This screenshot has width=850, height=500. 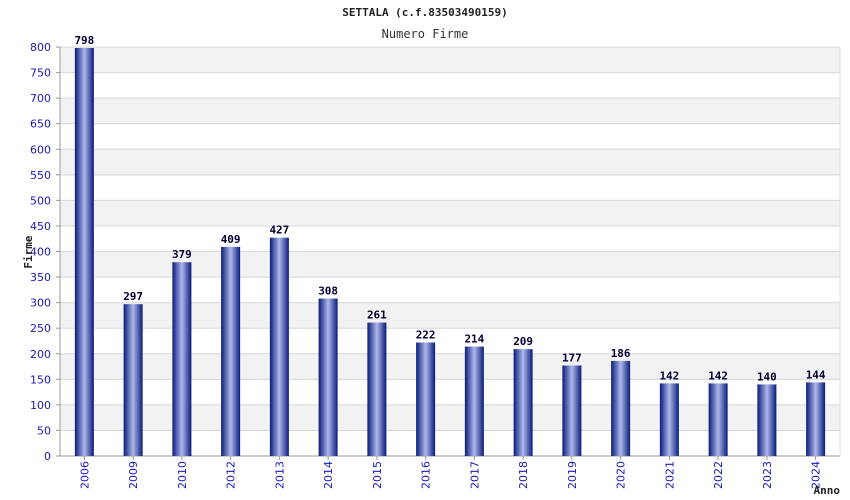 I want to click on value-label: 409, so click(x=231, y=239).